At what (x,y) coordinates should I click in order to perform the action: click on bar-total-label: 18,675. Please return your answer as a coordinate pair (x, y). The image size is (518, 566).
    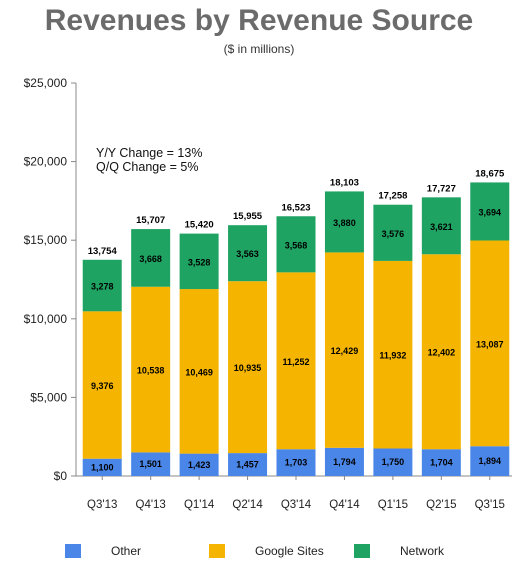
    Looking at the image, I should click on (490, 173).